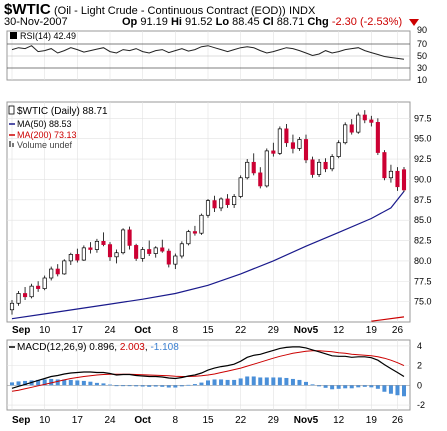  What do you see at coordinates (422, 44) in the screenshot?
I see `rsi-tick-70: 70` at bounding box center [422, 44].